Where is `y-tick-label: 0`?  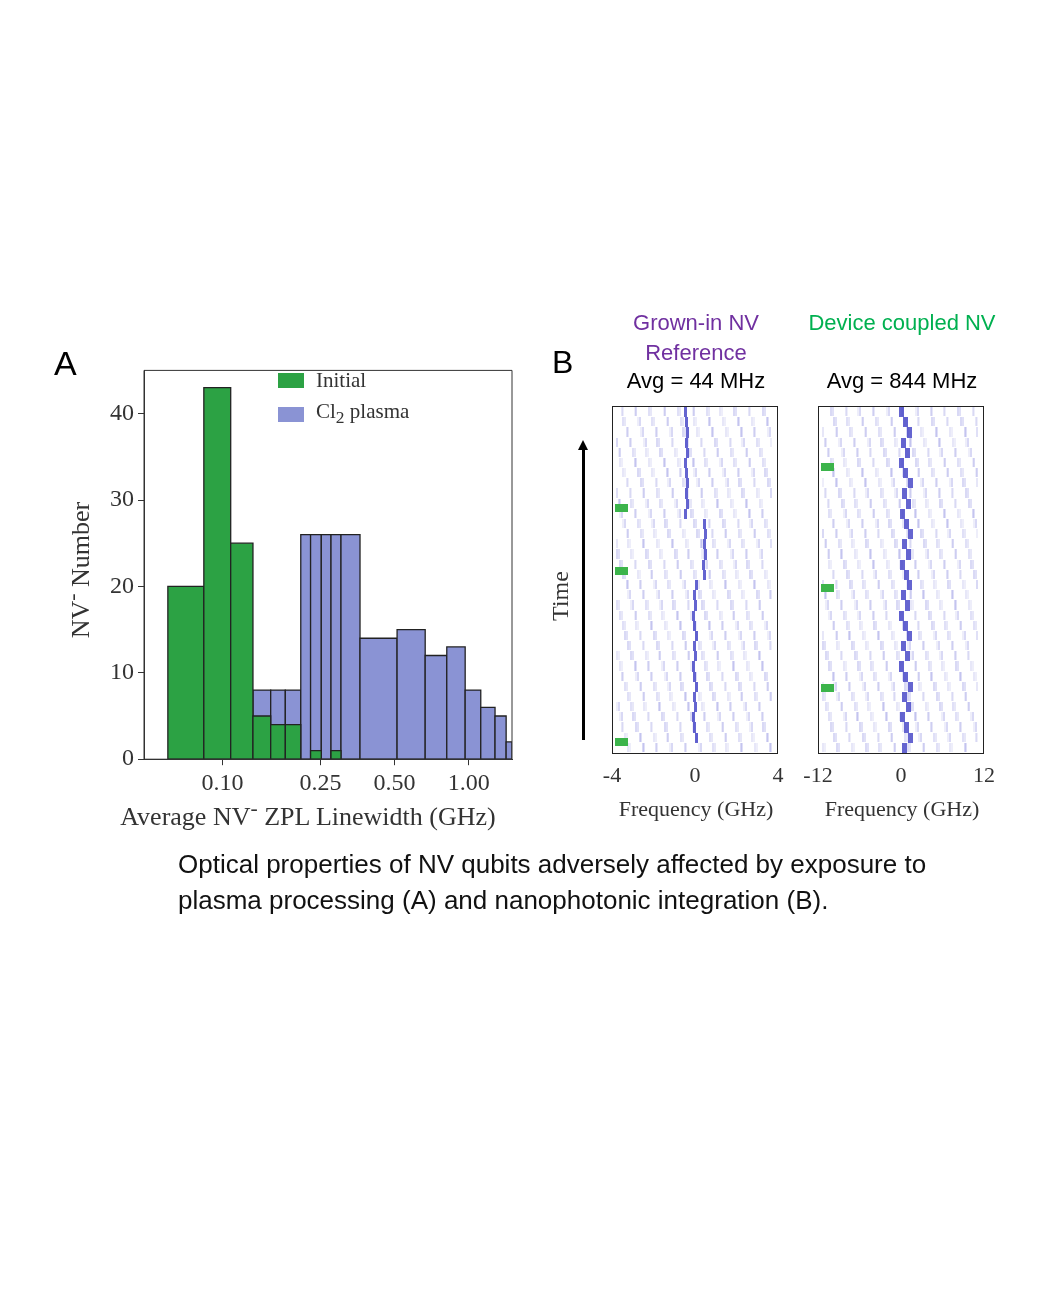 y-tick-label: 0 is located at coordinates (128, 757).